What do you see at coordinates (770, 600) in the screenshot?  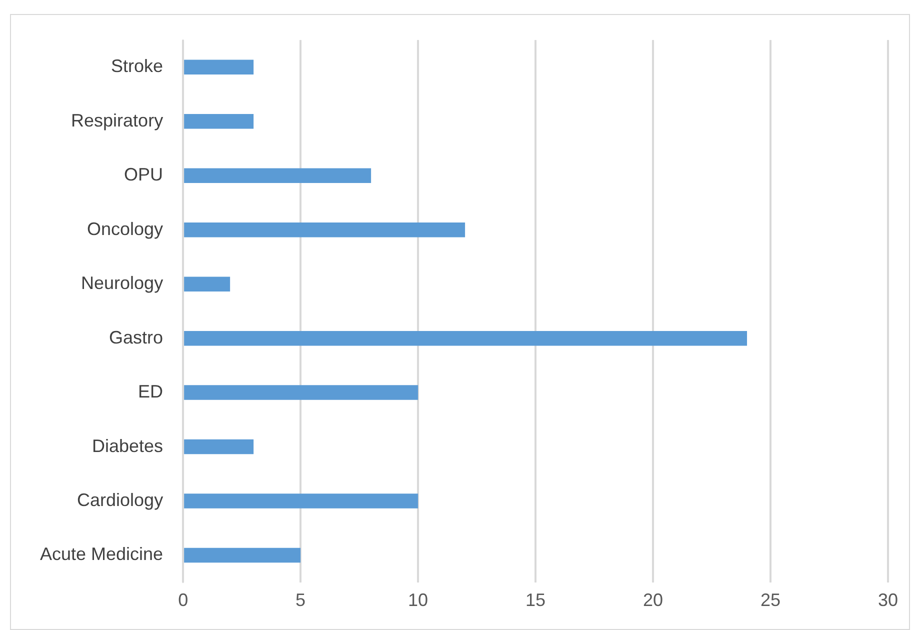 I see `x-tick-label: 25` at bounding box center [770, 600].